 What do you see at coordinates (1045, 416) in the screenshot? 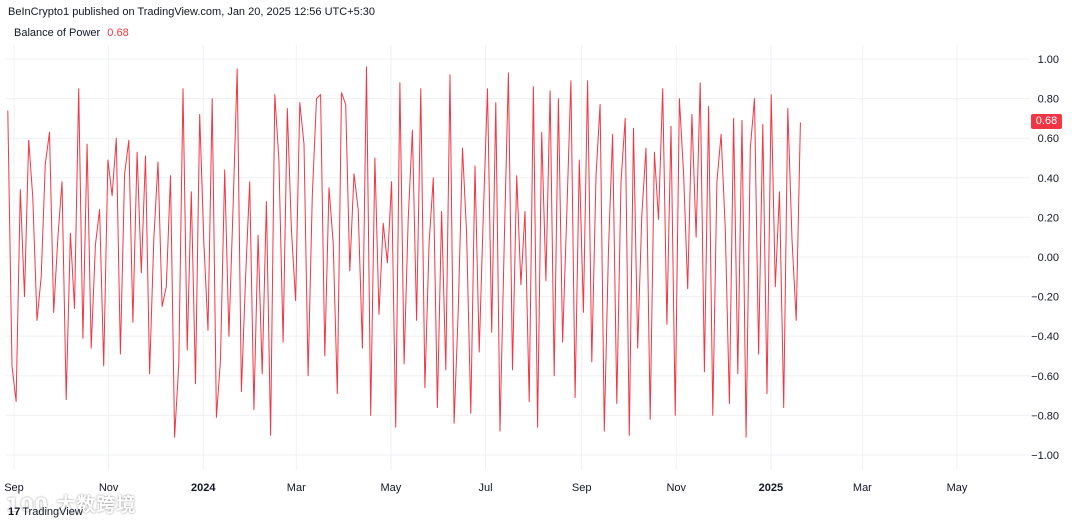
I see `y-tick-label: −0.80` at bounding box center [1045, 416].